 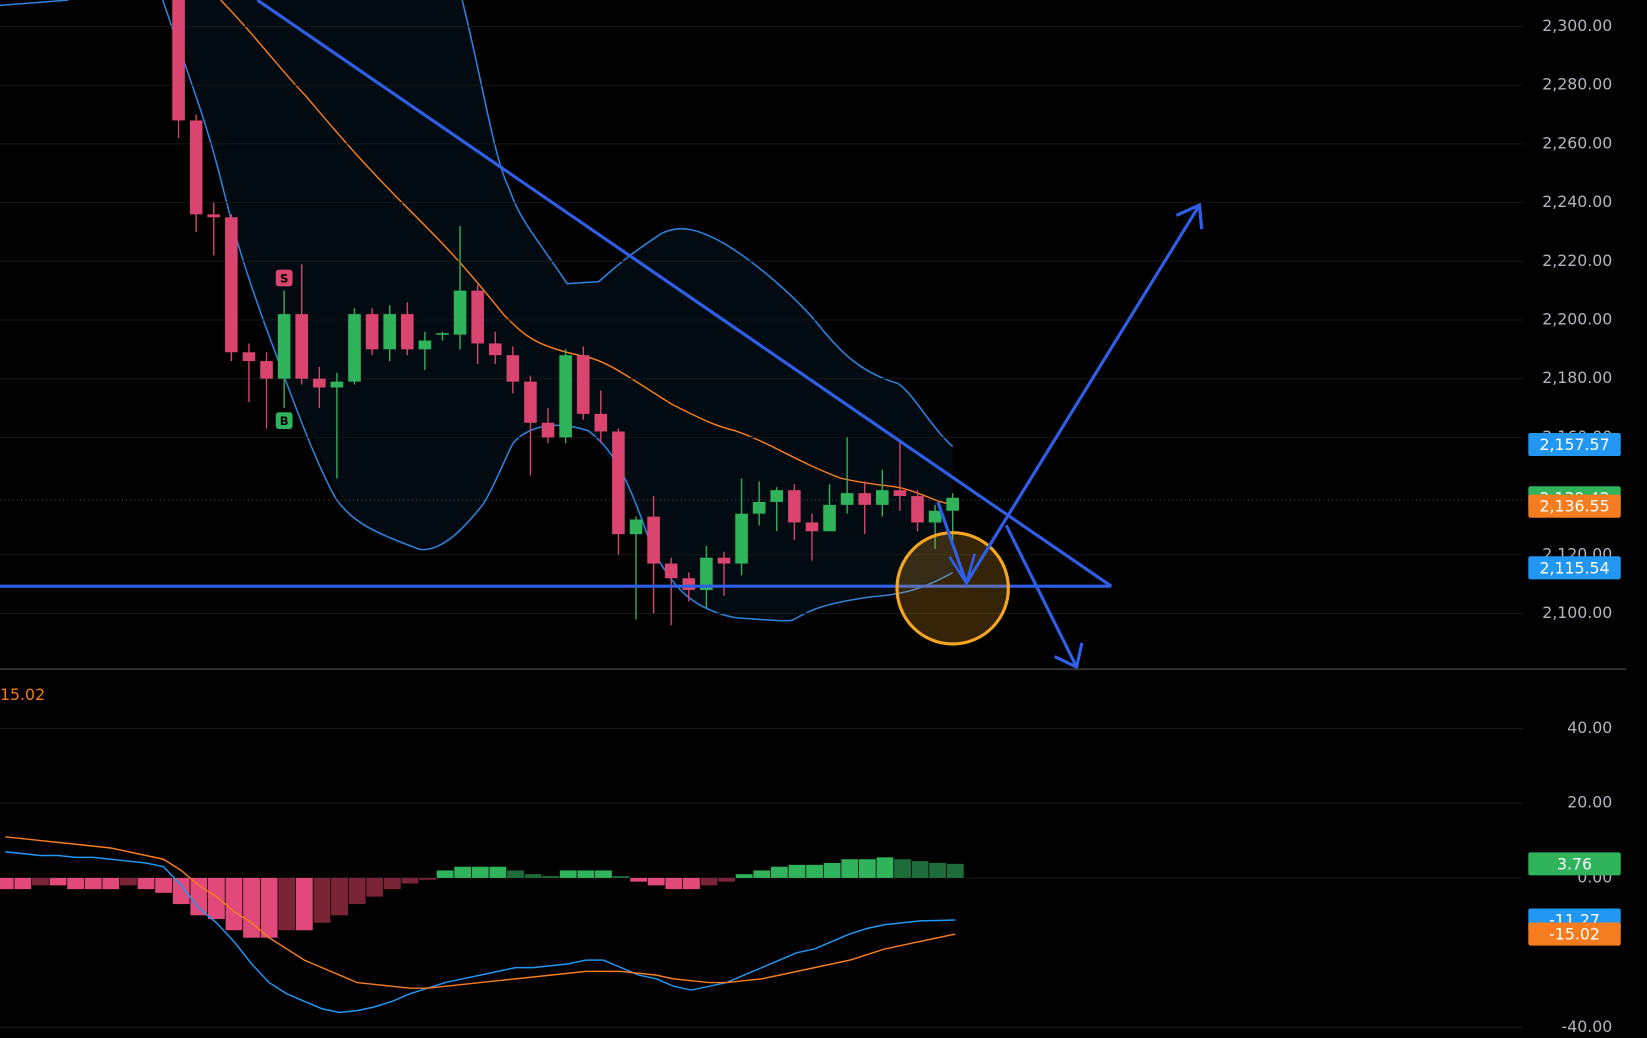 I want to click on arrow-down2-head, so click(x=1068, y=656).